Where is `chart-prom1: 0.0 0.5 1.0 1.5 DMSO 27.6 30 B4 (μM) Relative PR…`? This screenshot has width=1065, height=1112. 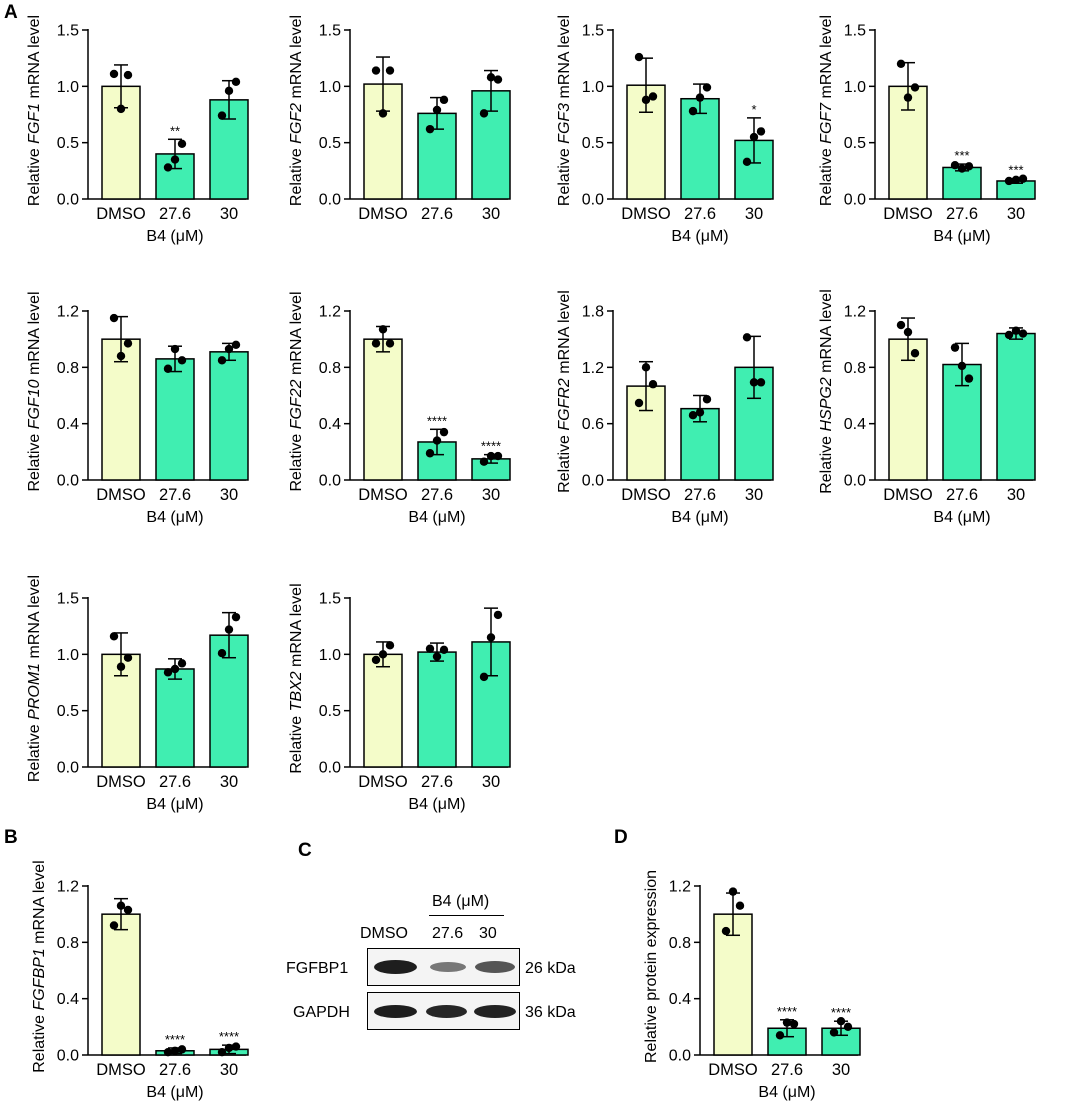
chart-prom1: 0.0 0.5 1.0 1.5 DMSO 27.6 30 B4 (μM) Relative PR… is located at coordinates (137, 694).